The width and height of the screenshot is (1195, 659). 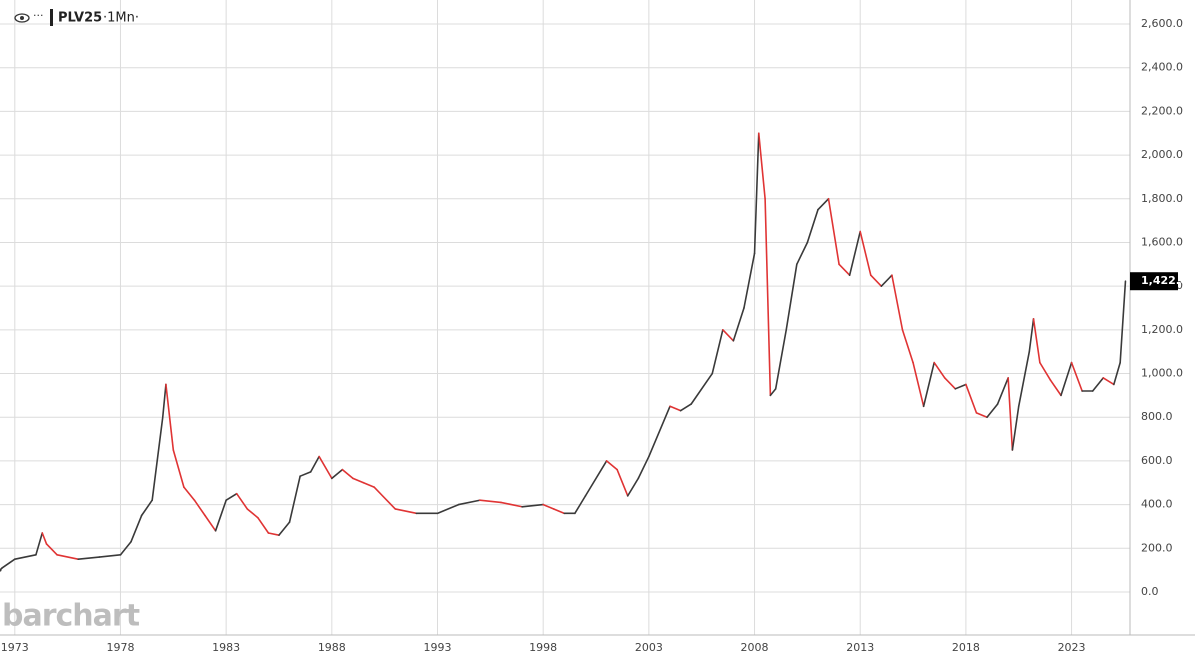 I want to click on menu-dots: ···, so click(x=38, y=15).